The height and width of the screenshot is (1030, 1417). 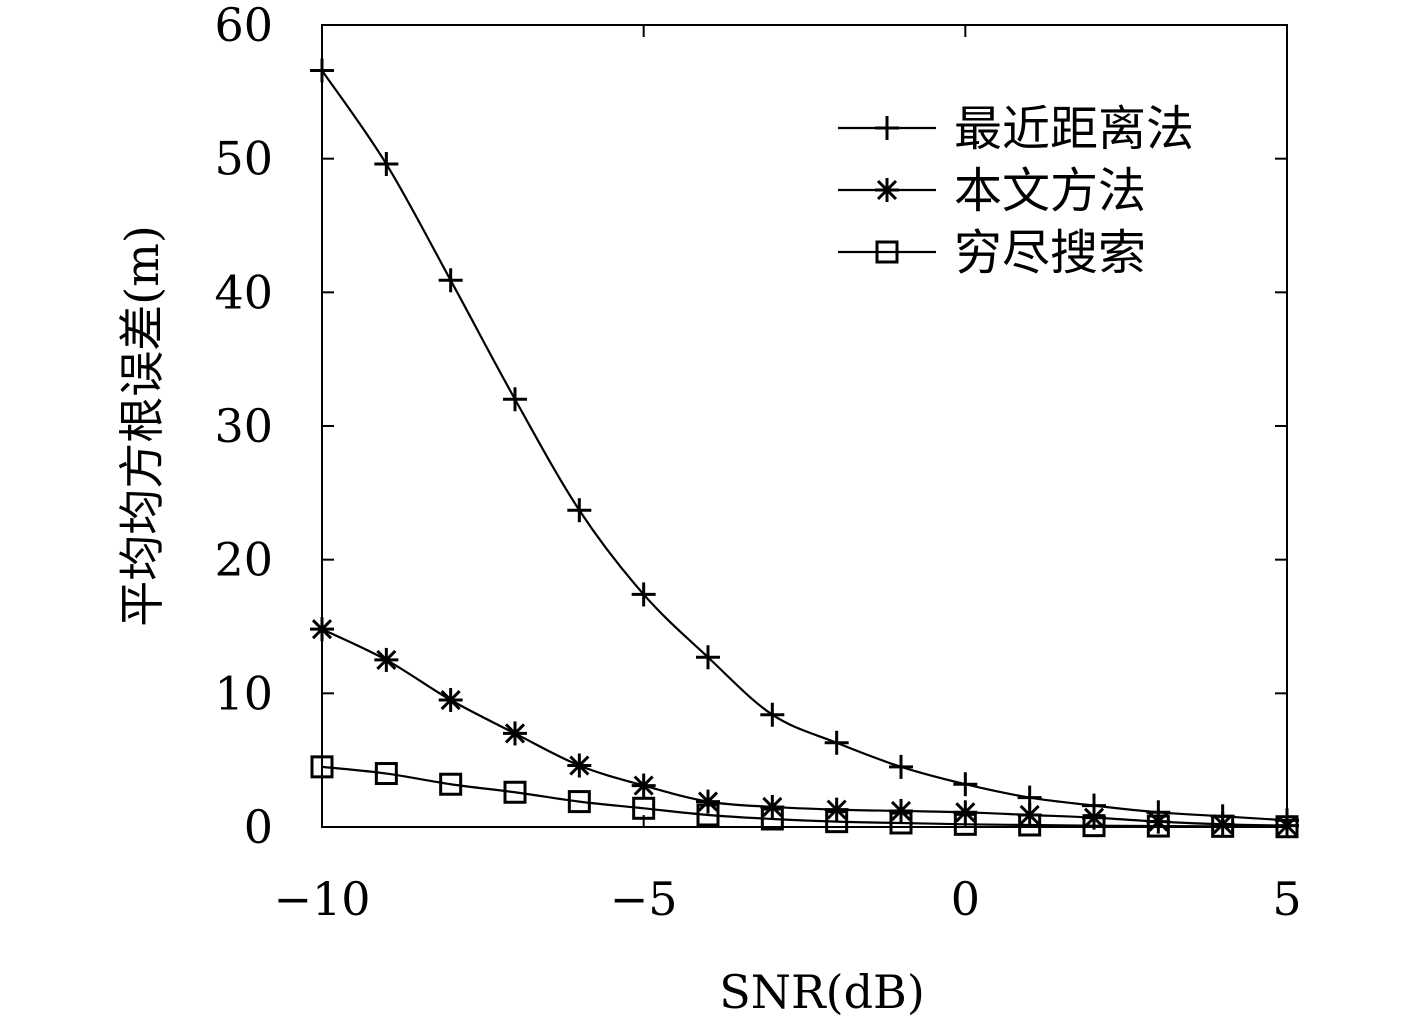 I want to click on y-tick-label: 50, so click(x=243, y=159).